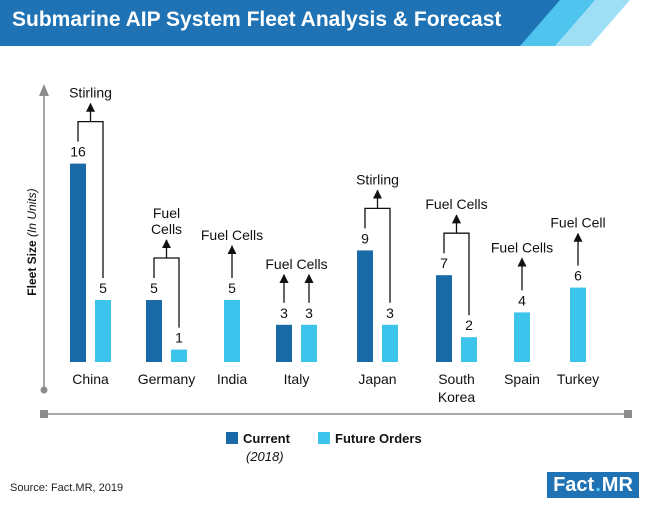 Image resolution: width=650 pixels, height=507 pixels. I want to click on category-label: Spain, so click(522, 379).